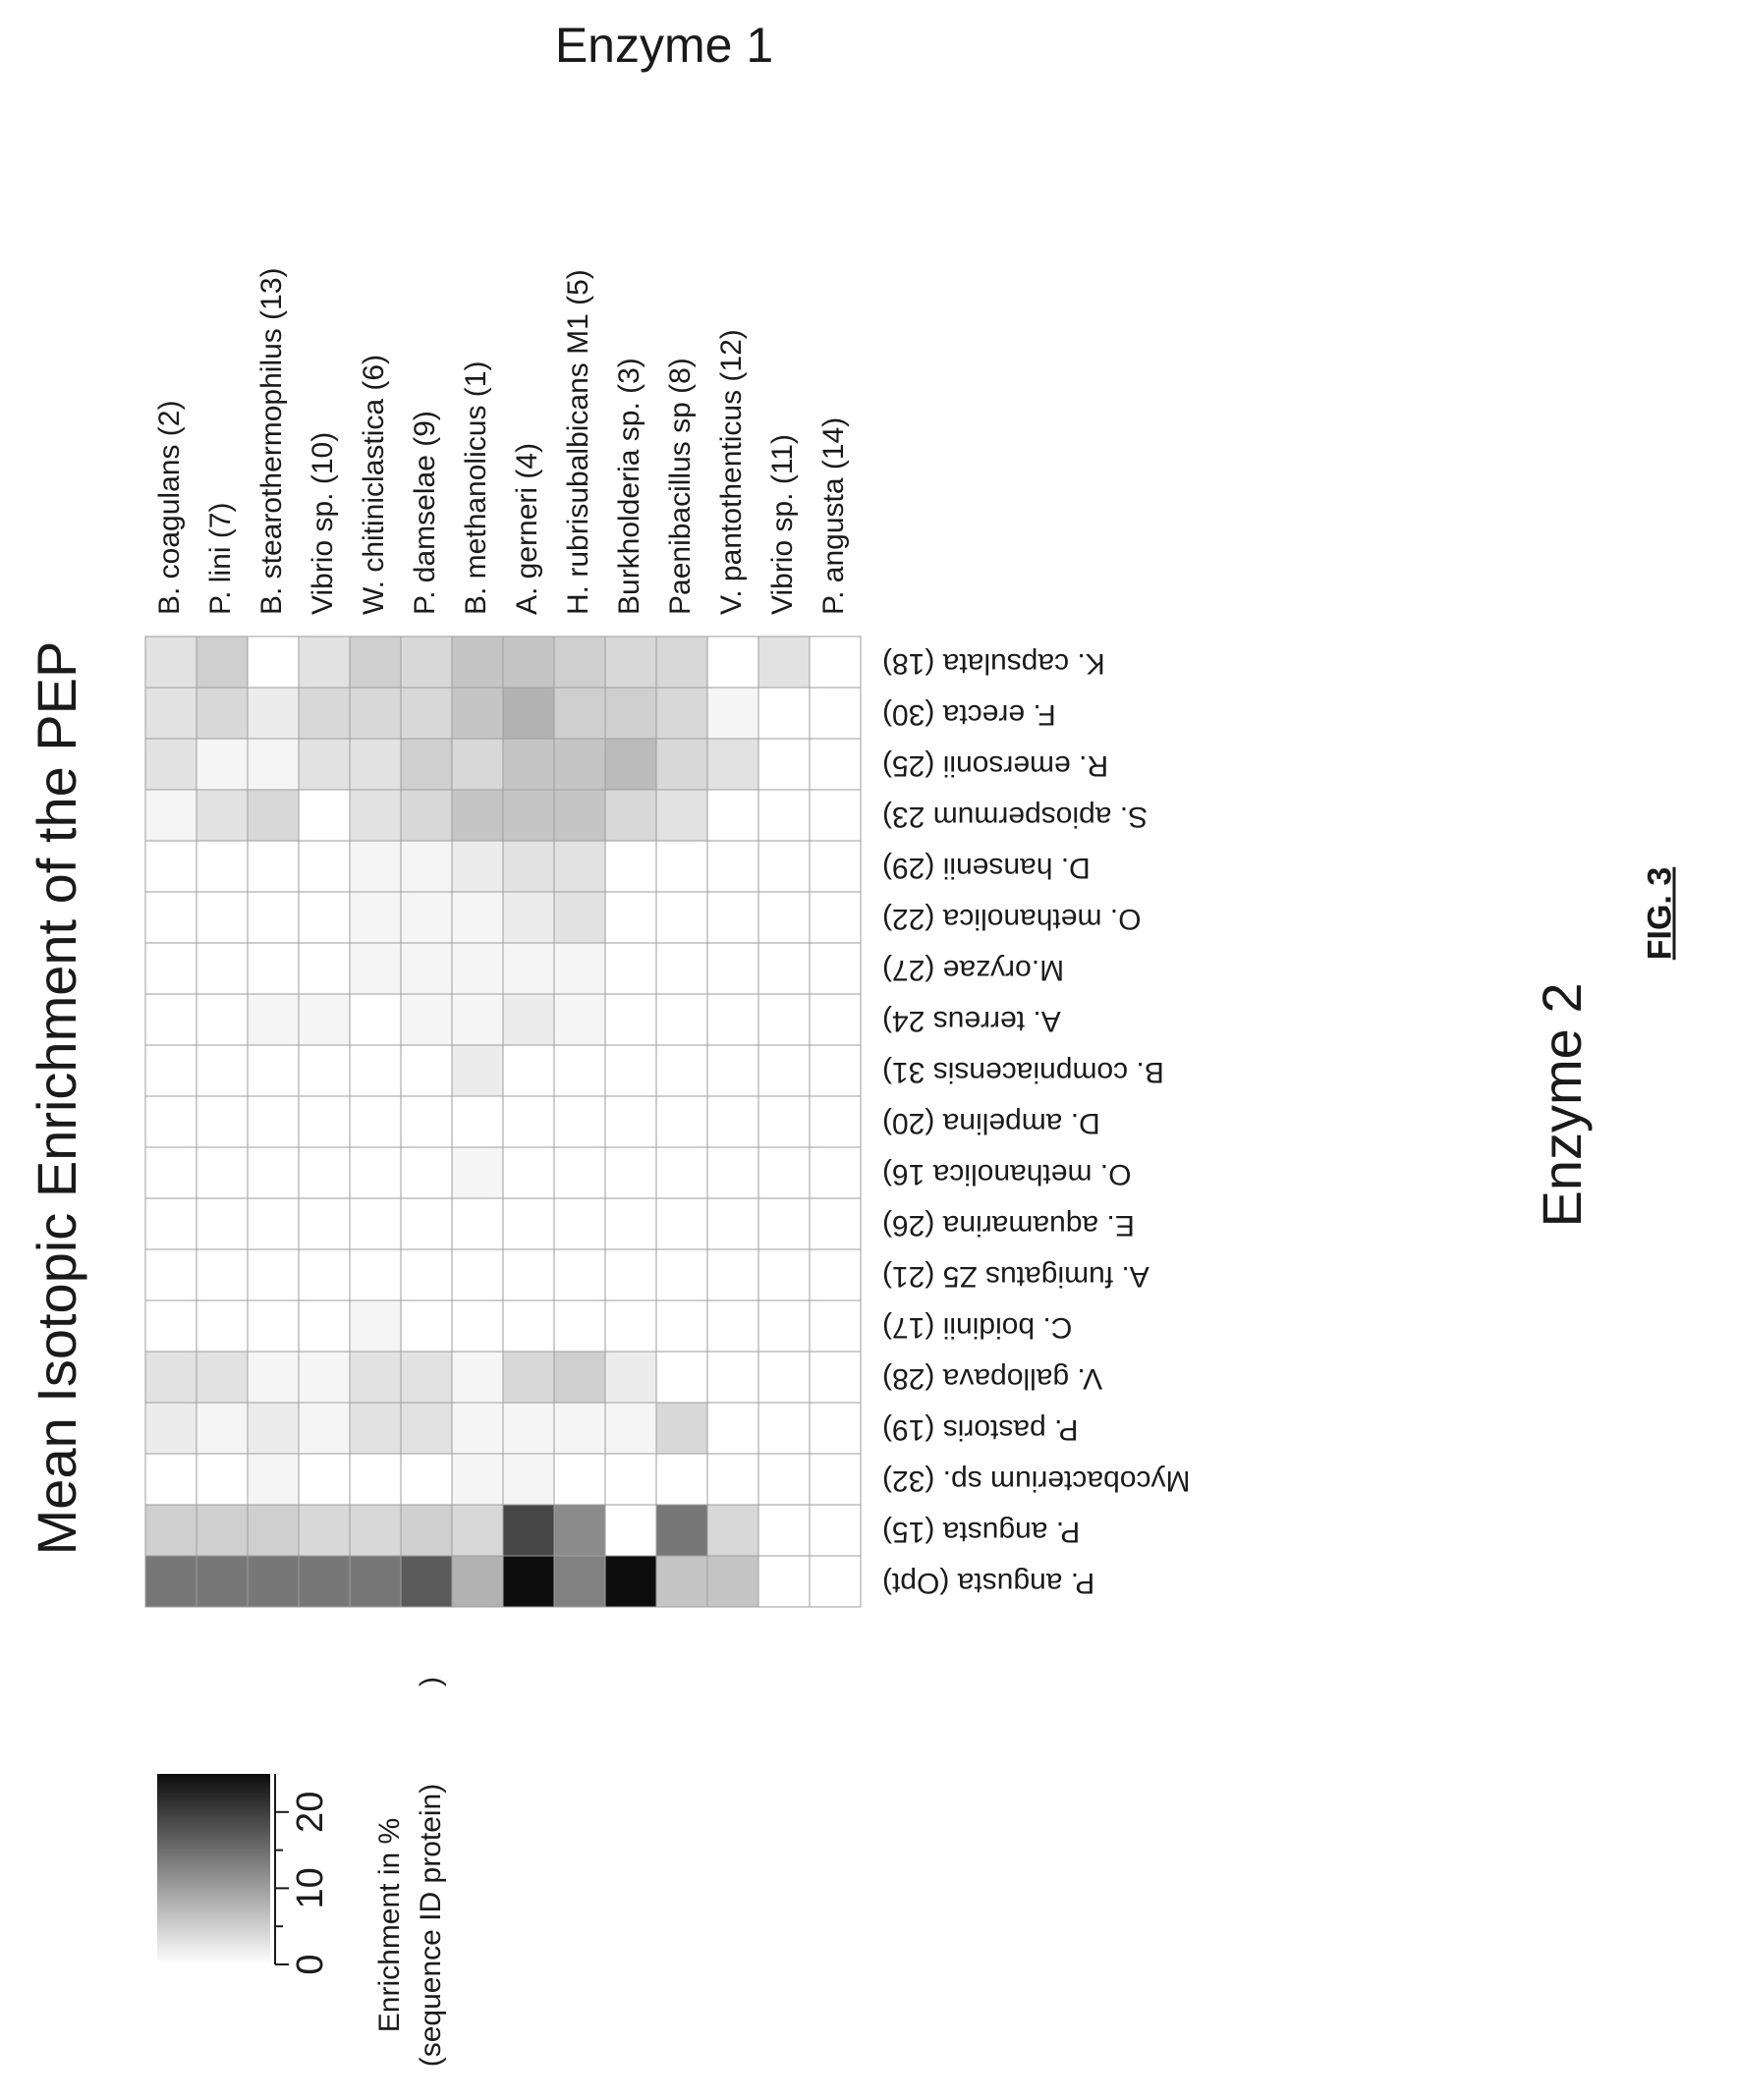 This screenshot has width=1738, height=2100. I want to click on colorbar-ticks: 0 10 20, so click(303, 1883).